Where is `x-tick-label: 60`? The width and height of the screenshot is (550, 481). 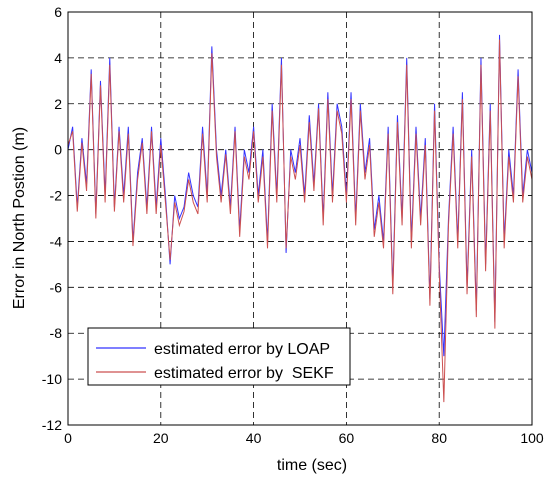 x-tick-label: 60 is located at coordinates (347, 438).